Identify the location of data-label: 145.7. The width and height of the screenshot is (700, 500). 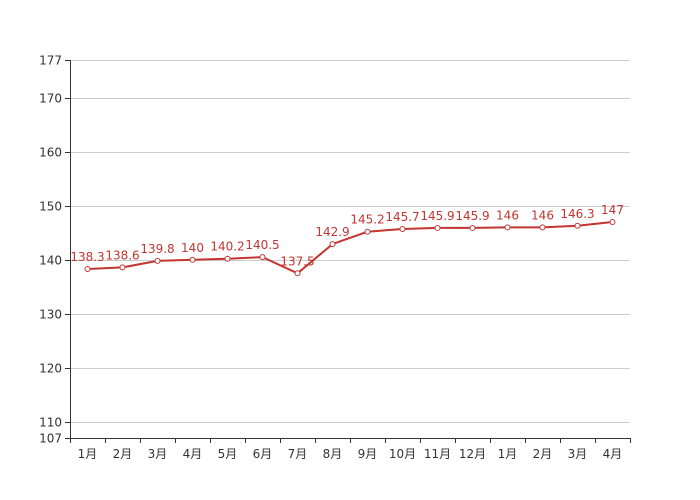
(402, 217).